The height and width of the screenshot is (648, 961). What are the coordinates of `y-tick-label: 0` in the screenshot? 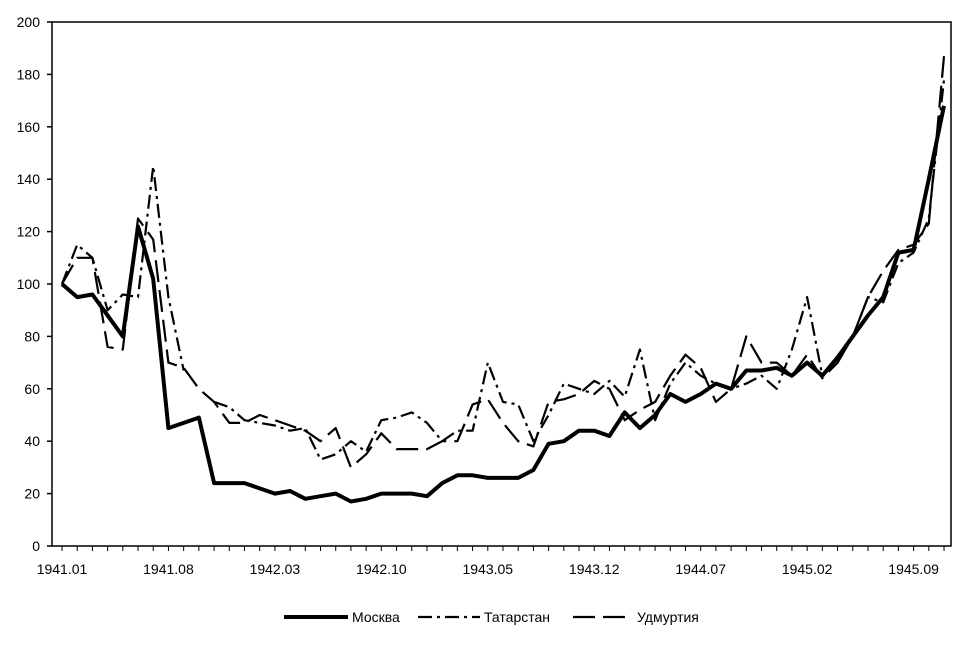 It's located at (36, 546).